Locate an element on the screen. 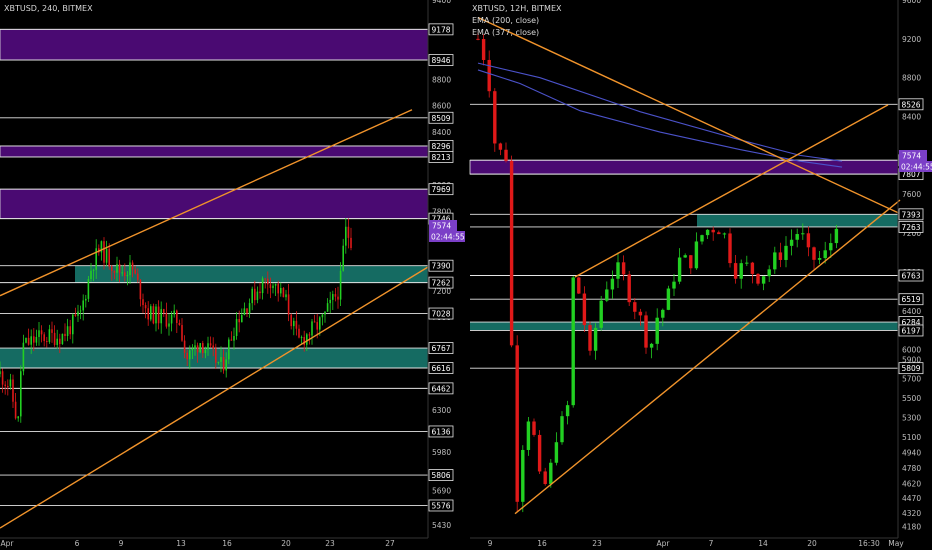  x-tick-label: 16:30 is located at coordinates (869, 543).